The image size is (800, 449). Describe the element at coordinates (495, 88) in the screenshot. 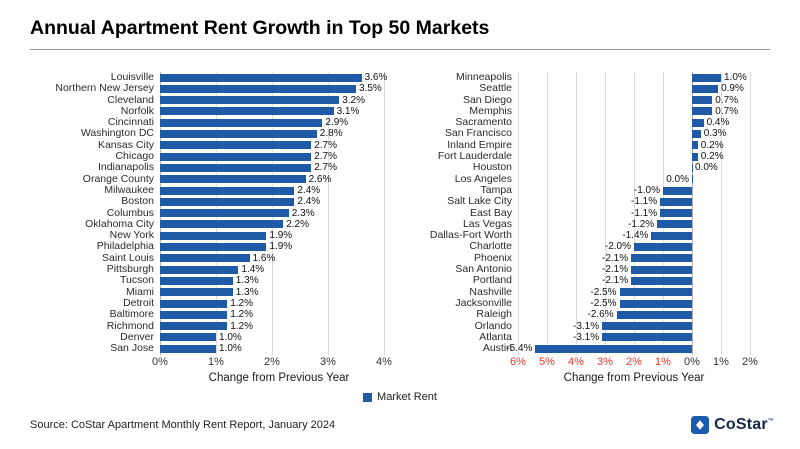

I see `category-label: Seattle` at that location.